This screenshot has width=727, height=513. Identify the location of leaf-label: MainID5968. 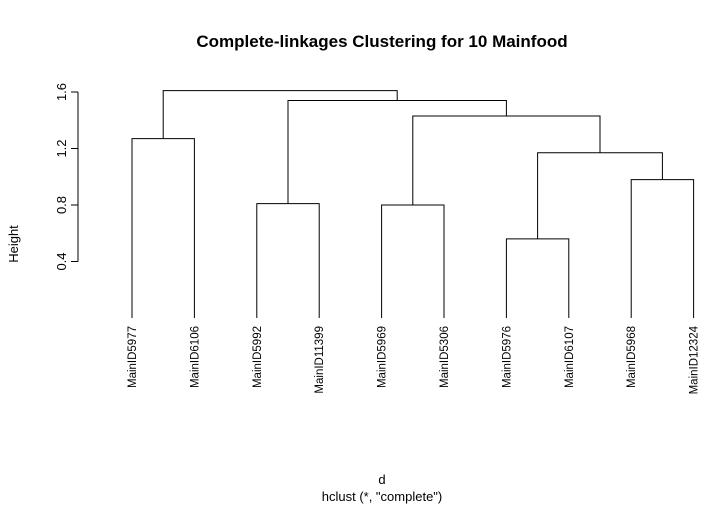
(632, 357).